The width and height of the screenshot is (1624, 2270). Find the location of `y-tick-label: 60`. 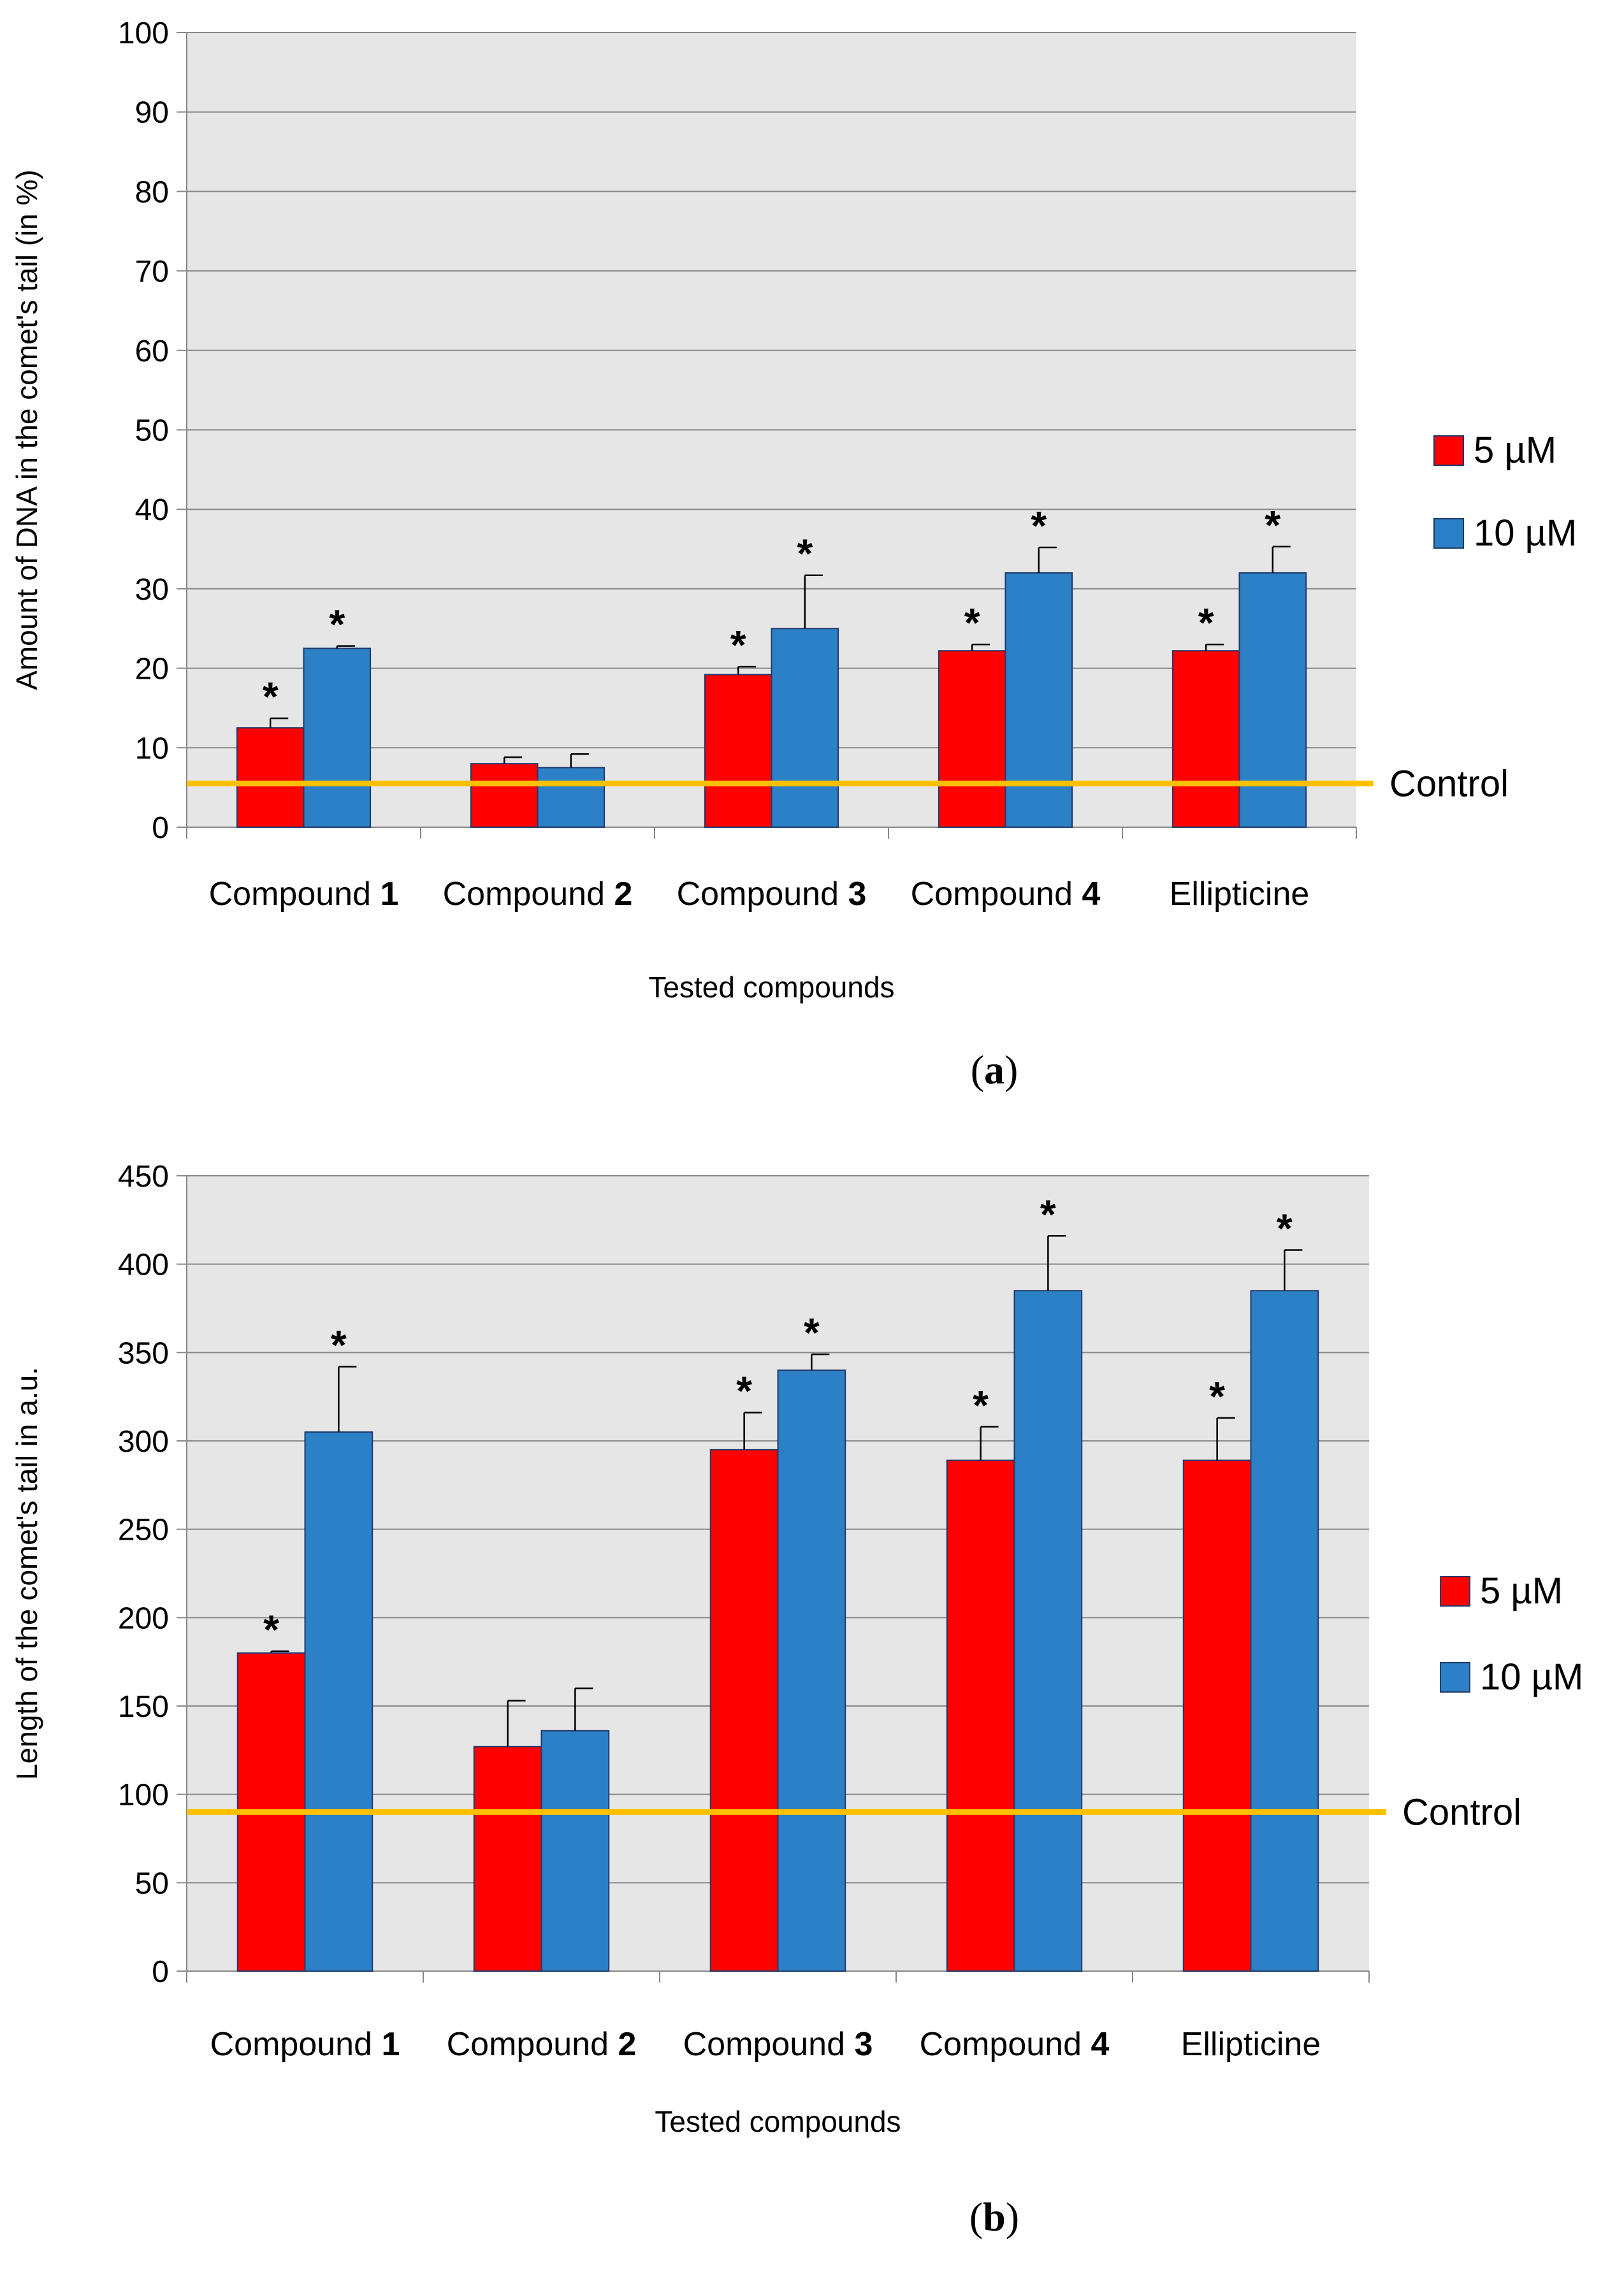

y-tick-label: 60 is located at coordinates (152, 351).